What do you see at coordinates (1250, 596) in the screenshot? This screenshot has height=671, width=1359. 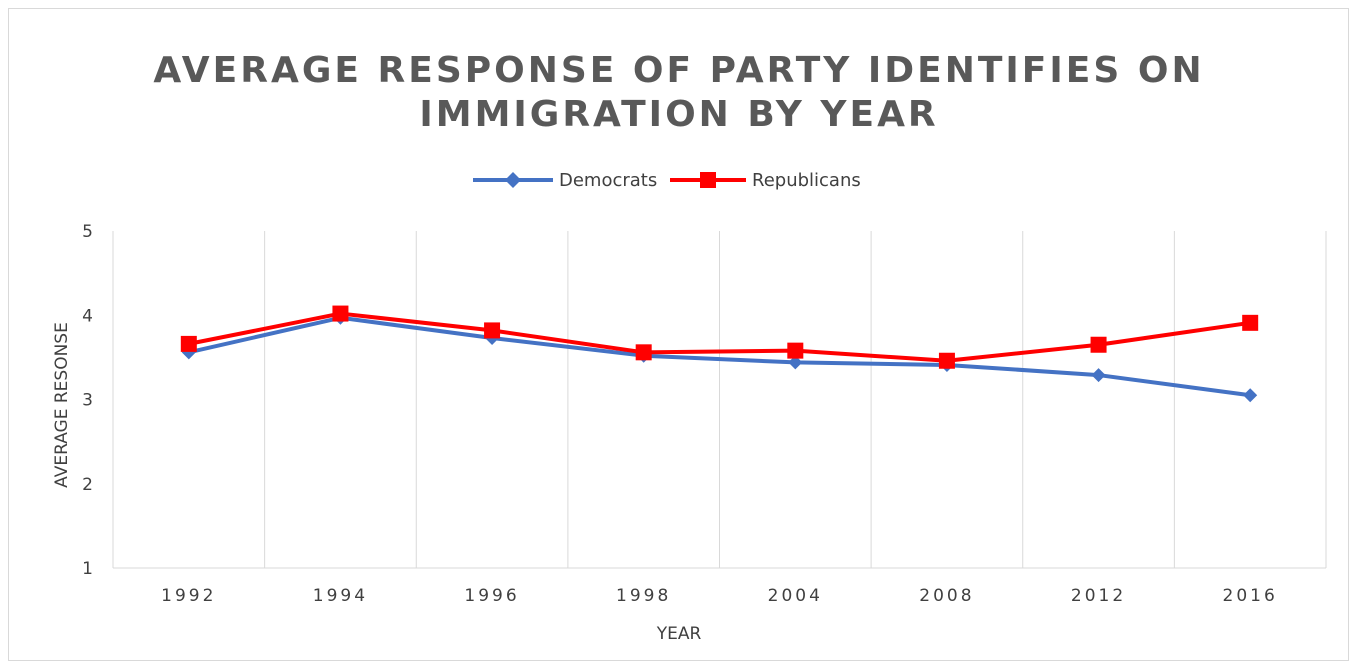 I see `x-tick-label: 2016` at bounding box center [1250, 596].